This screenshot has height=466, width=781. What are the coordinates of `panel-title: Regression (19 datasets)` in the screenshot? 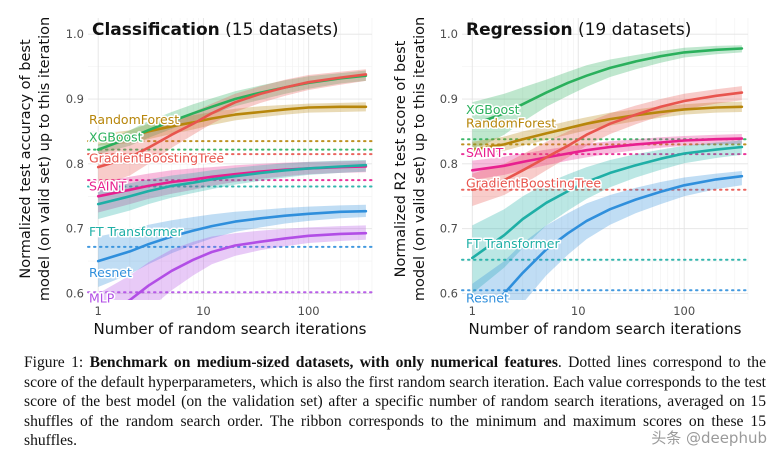 It's located at (578, 30).